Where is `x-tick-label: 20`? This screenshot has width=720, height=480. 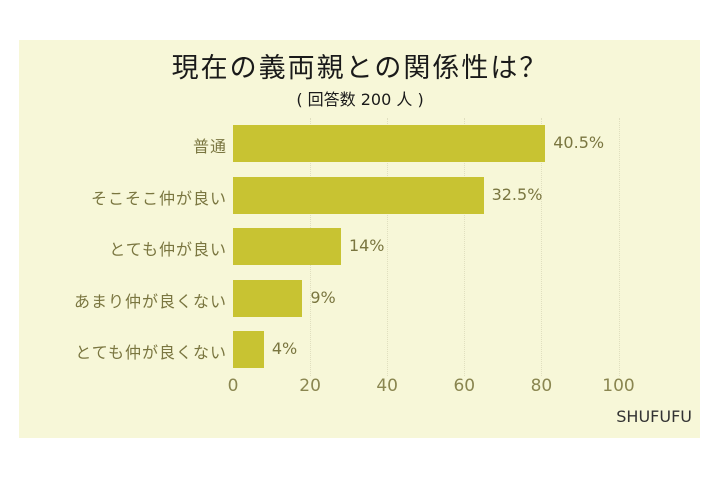 x-tick-label: 20 is located at coordinates (310, 386).